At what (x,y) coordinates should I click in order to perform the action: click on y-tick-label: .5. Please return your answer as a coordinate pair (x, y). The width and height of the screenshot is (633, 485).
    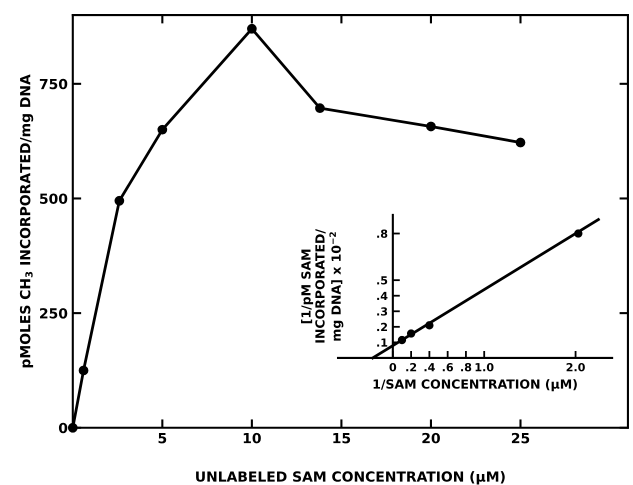
    Looking at the image, I should click on (382, 280).